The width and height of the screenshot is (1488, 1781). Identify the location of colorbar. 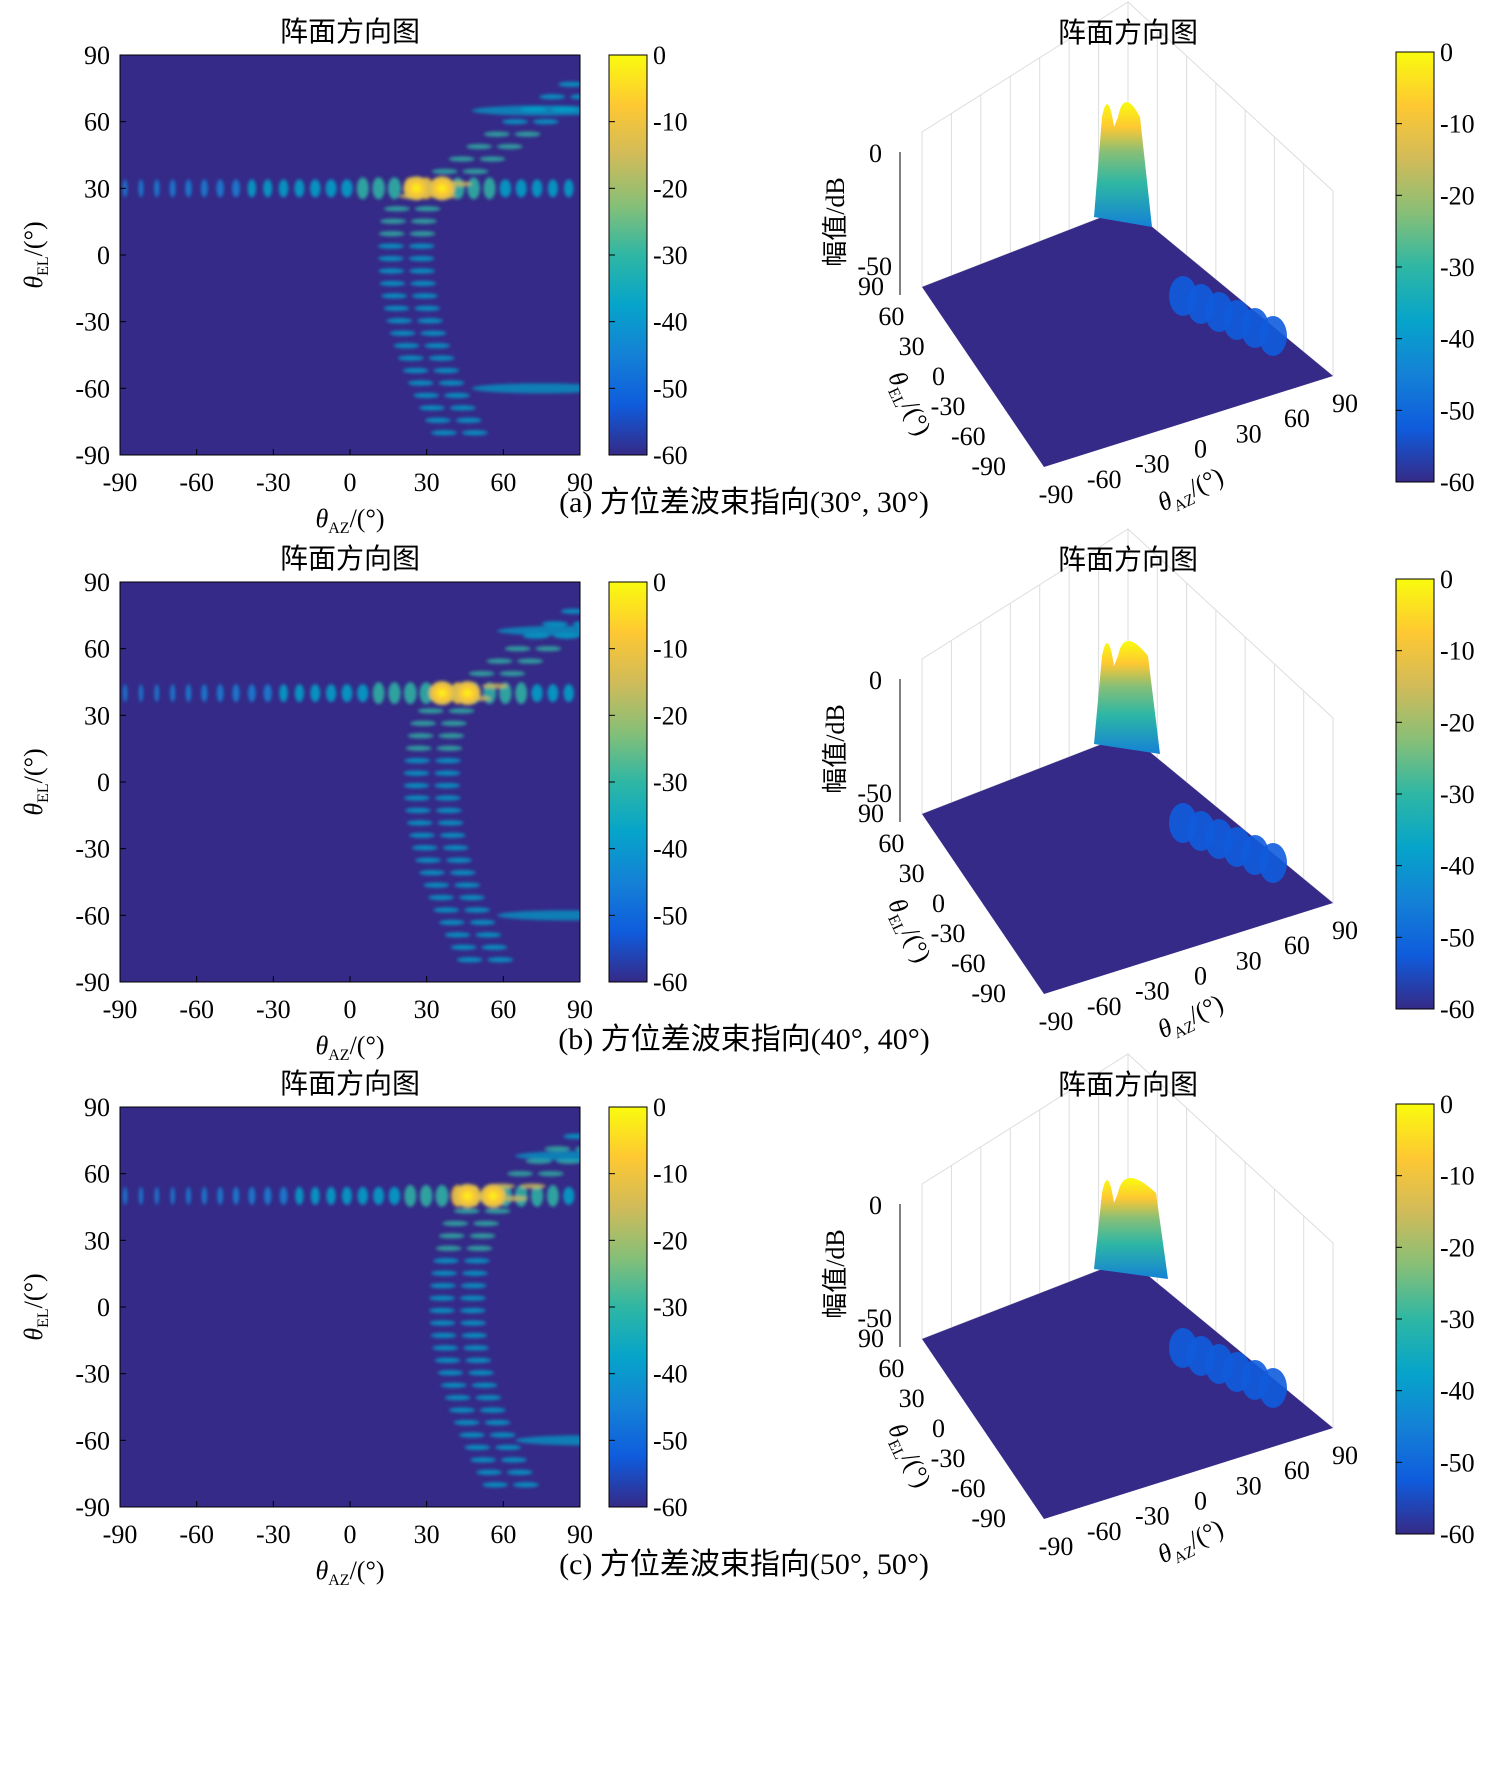
(628, 255).